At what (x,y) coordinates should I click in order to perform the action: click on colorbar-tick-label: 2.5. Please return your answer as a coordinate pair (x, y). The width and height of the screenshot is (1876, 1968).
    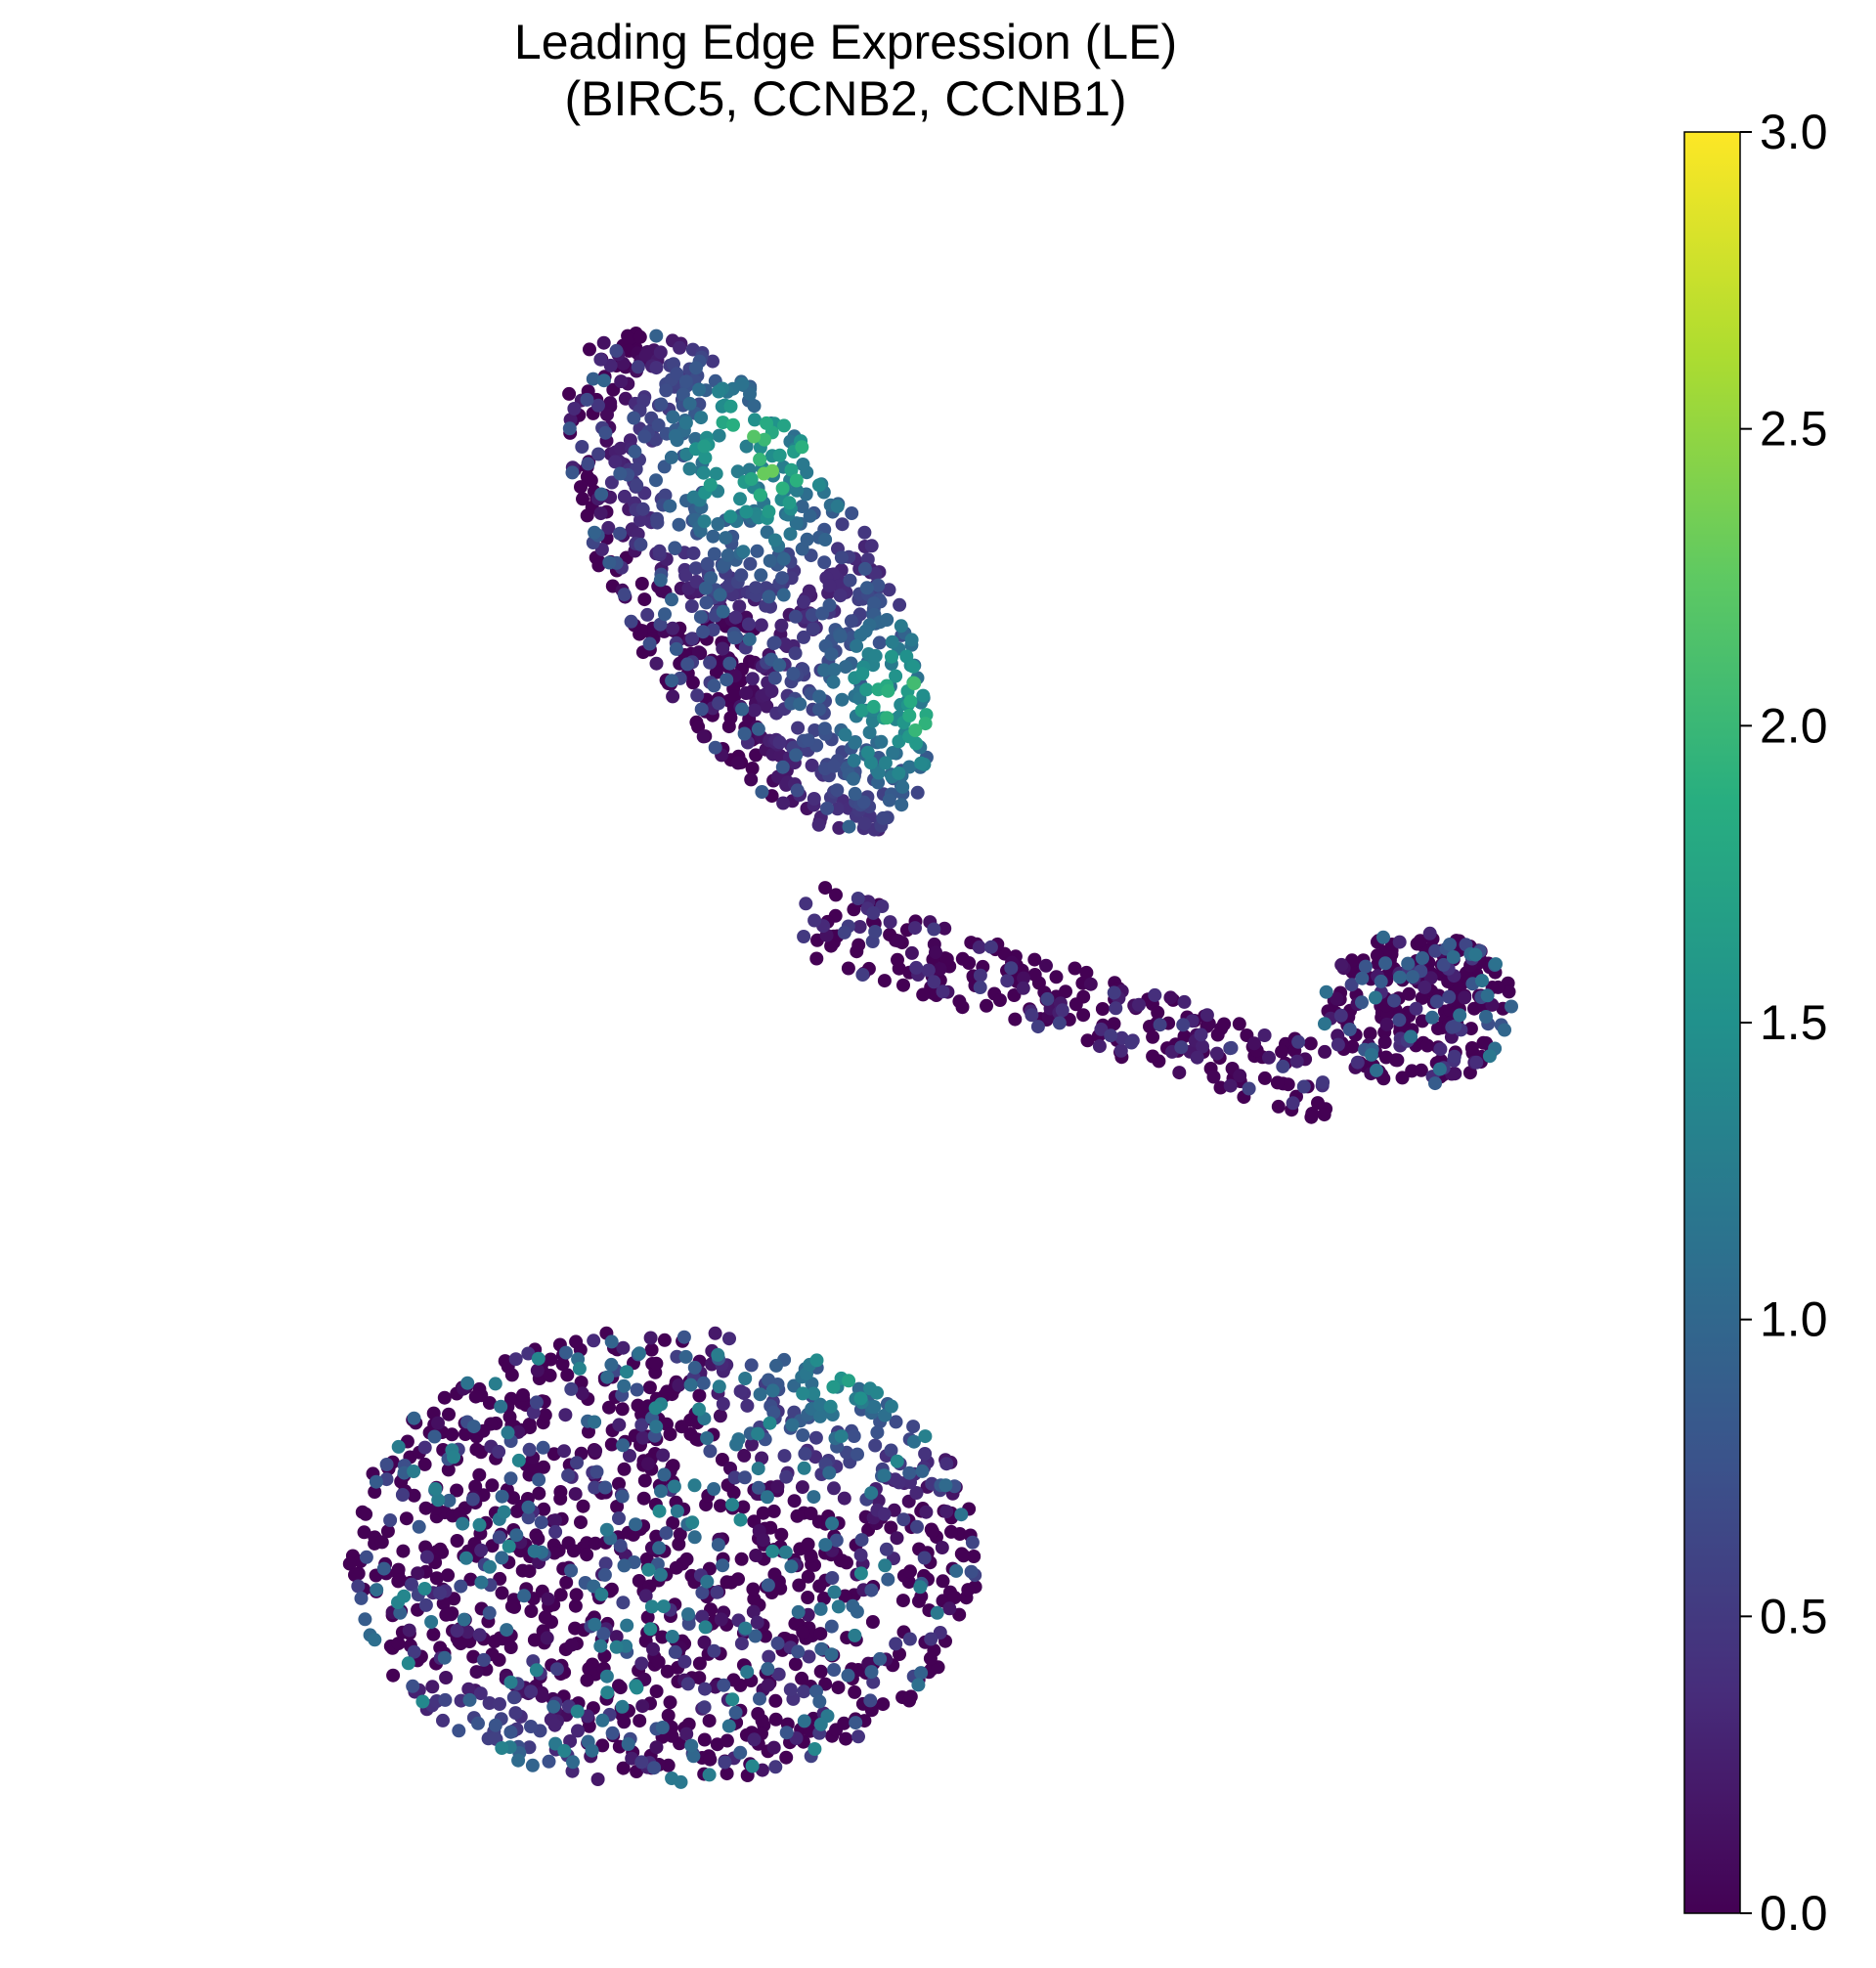
    Looking at the image, I should click on (1794, 429).